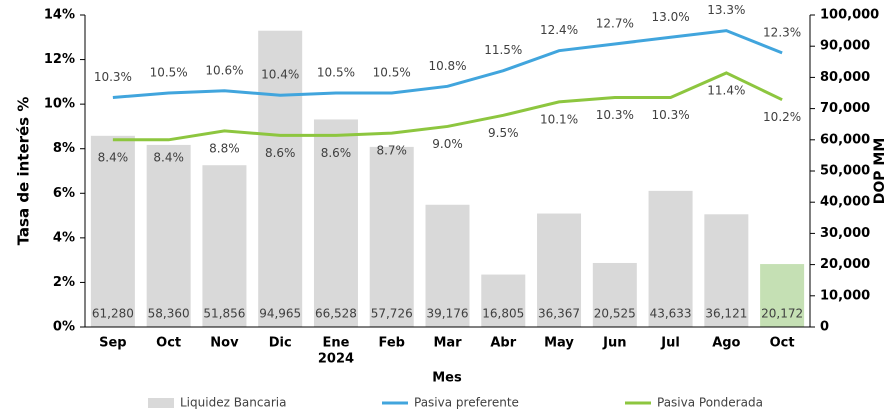  Describe the element at coordinates (845, 295) in the screenshot. I see `y2-tick-label: 10,000` at that location.